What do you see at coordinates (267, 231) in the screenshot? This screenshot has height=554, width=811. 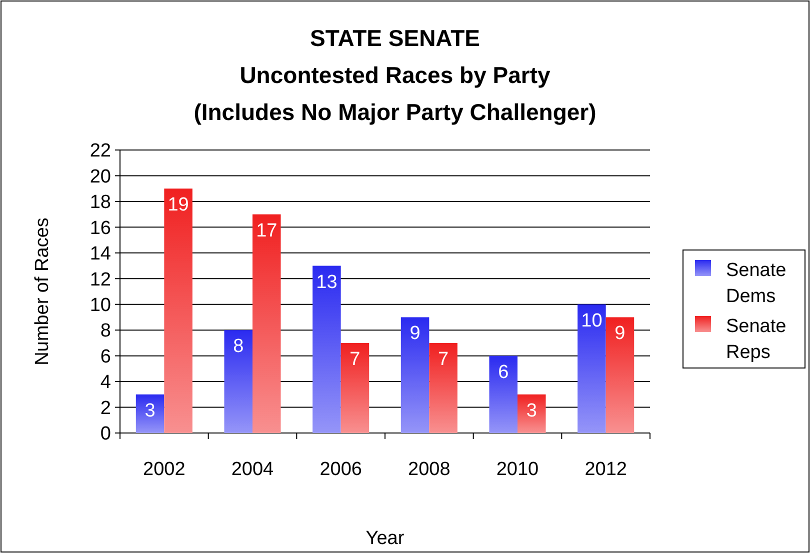 I see `data-label: 17` at bounding box center [267, 231].